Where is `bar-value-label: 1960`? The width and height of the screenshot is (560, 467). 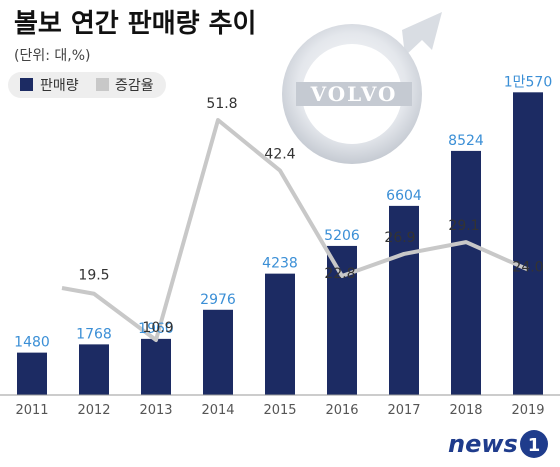
bar-value-label: 1960 is located at coordinates (156, 329).